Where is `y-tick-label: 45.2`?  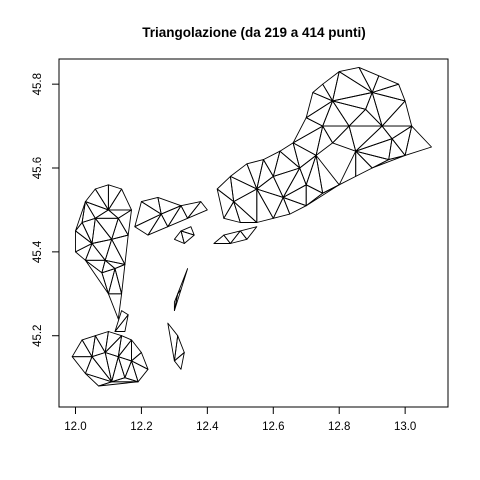
y-tick-label: 45.2 is located at coordinates (38, 336).